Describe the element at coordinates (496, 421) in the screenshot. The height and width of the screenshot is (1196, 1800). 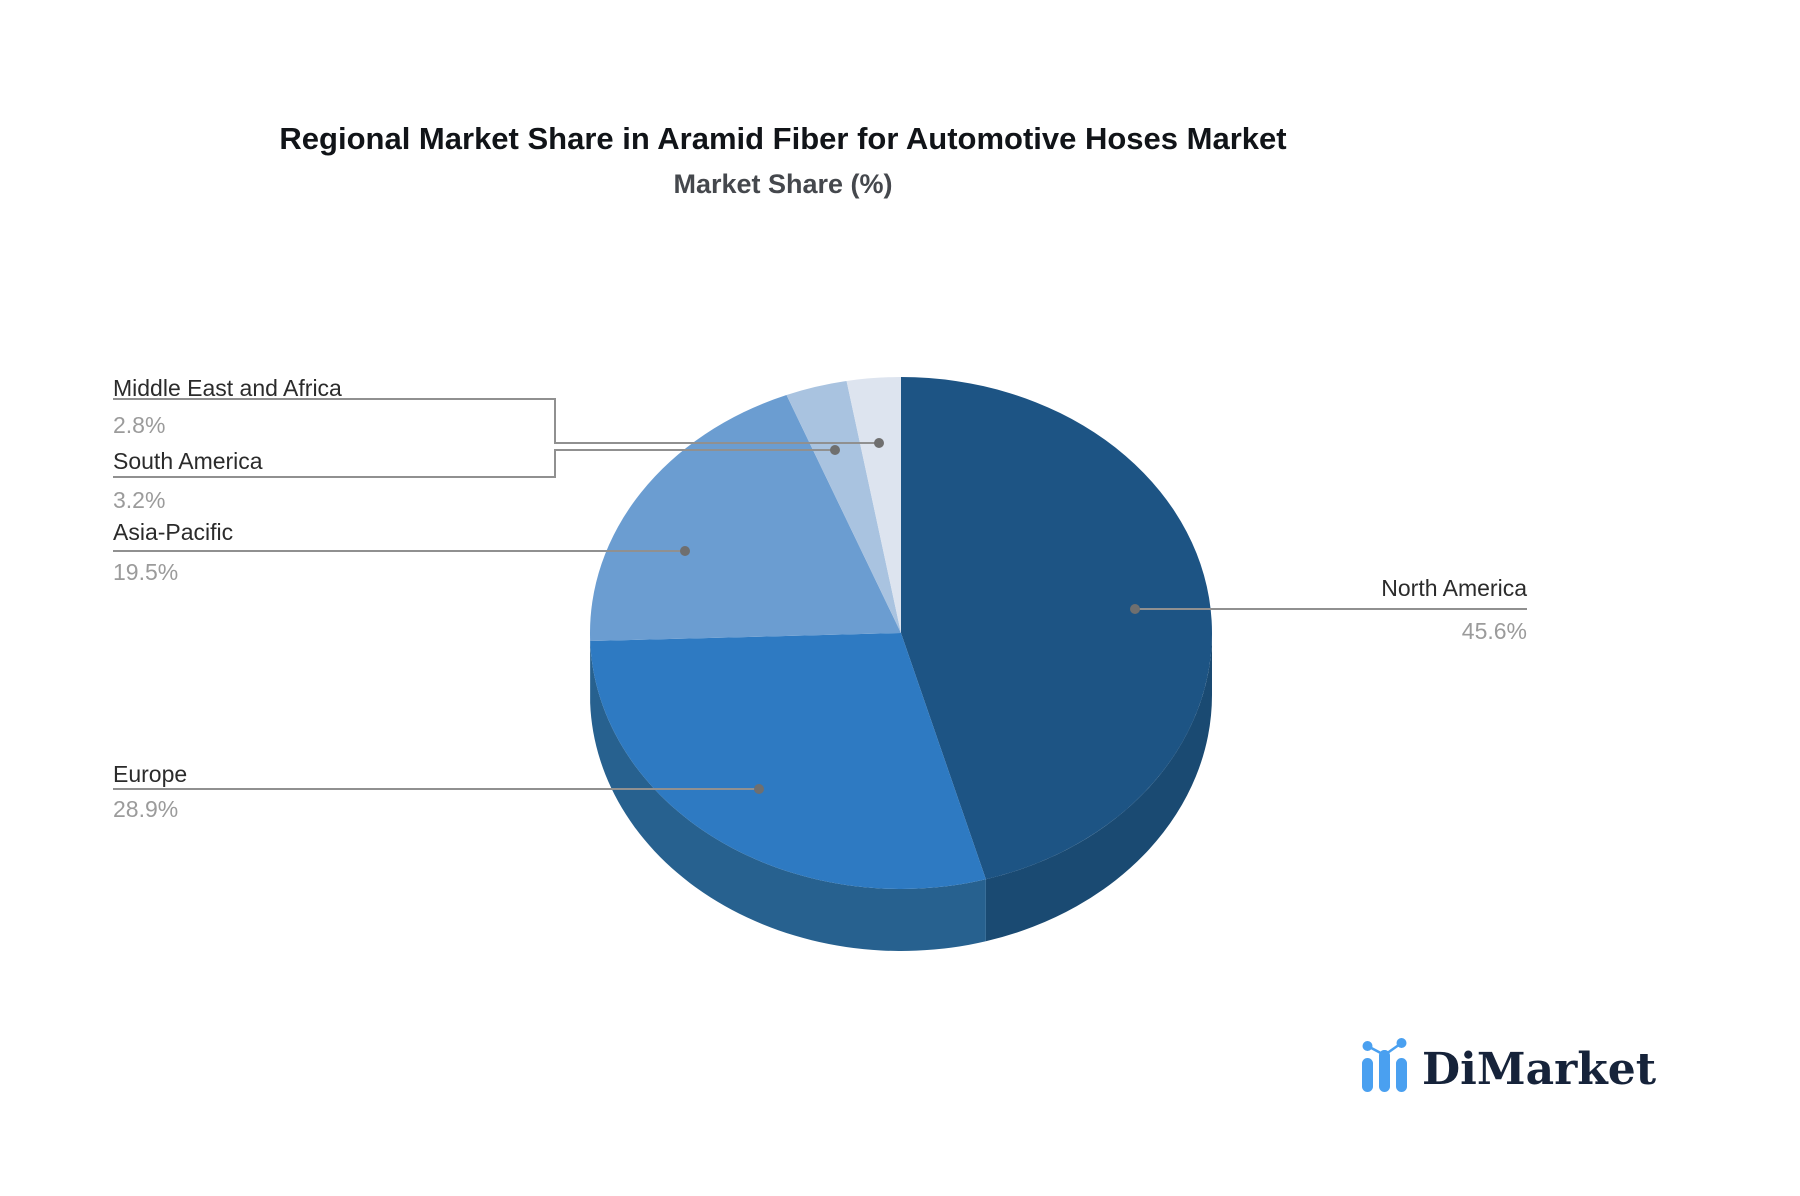
I see `leader-line-middle-east-and-africa` at that location.